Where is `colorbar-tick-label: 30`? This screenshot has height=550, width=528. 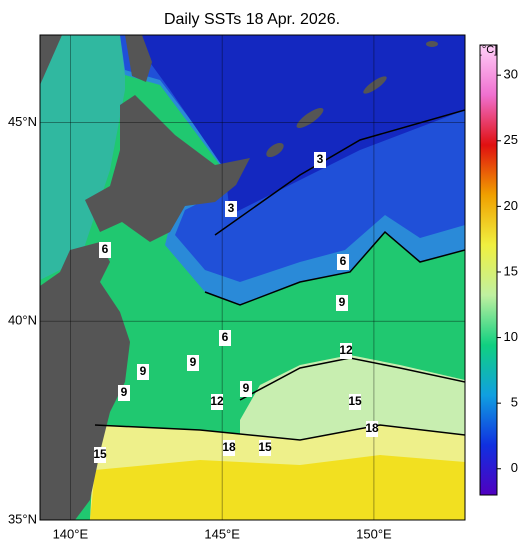
colorbar-tick-label: 30 is located at coordinates (511, 74).